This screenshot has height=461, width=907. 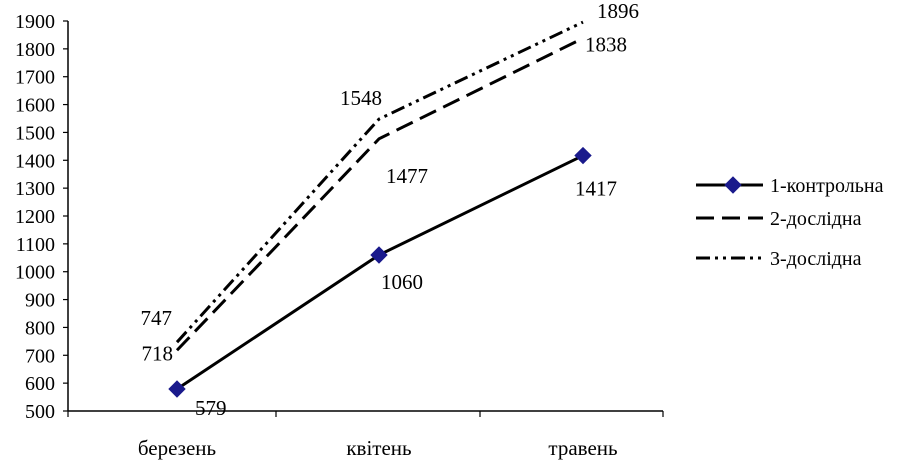 What do you see at coordinates (40, 301) in the screenshot?
I see `y-tick-label: 900` at bounding box center [40, 301].